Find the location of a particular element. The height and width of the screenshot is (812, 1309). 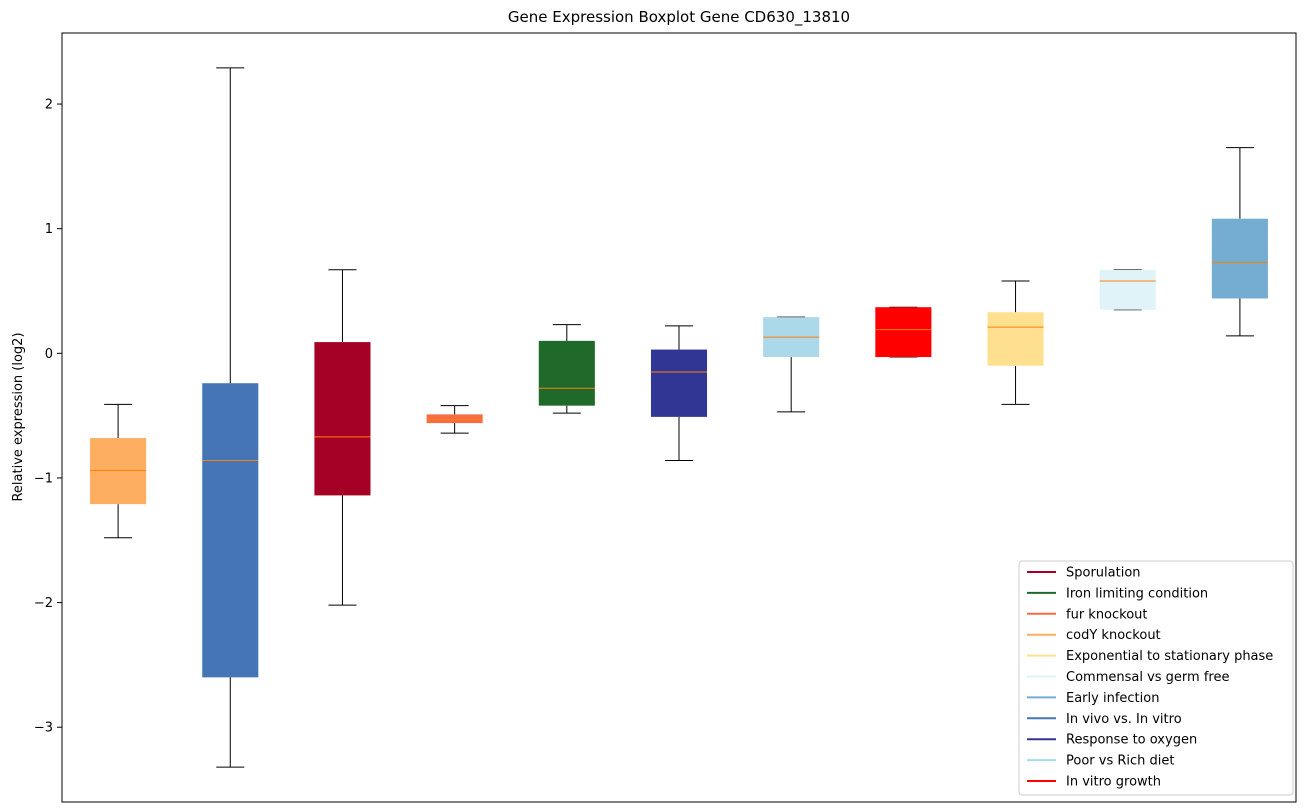

legend-item: Sporulation is located at coordinates (1084, 573).